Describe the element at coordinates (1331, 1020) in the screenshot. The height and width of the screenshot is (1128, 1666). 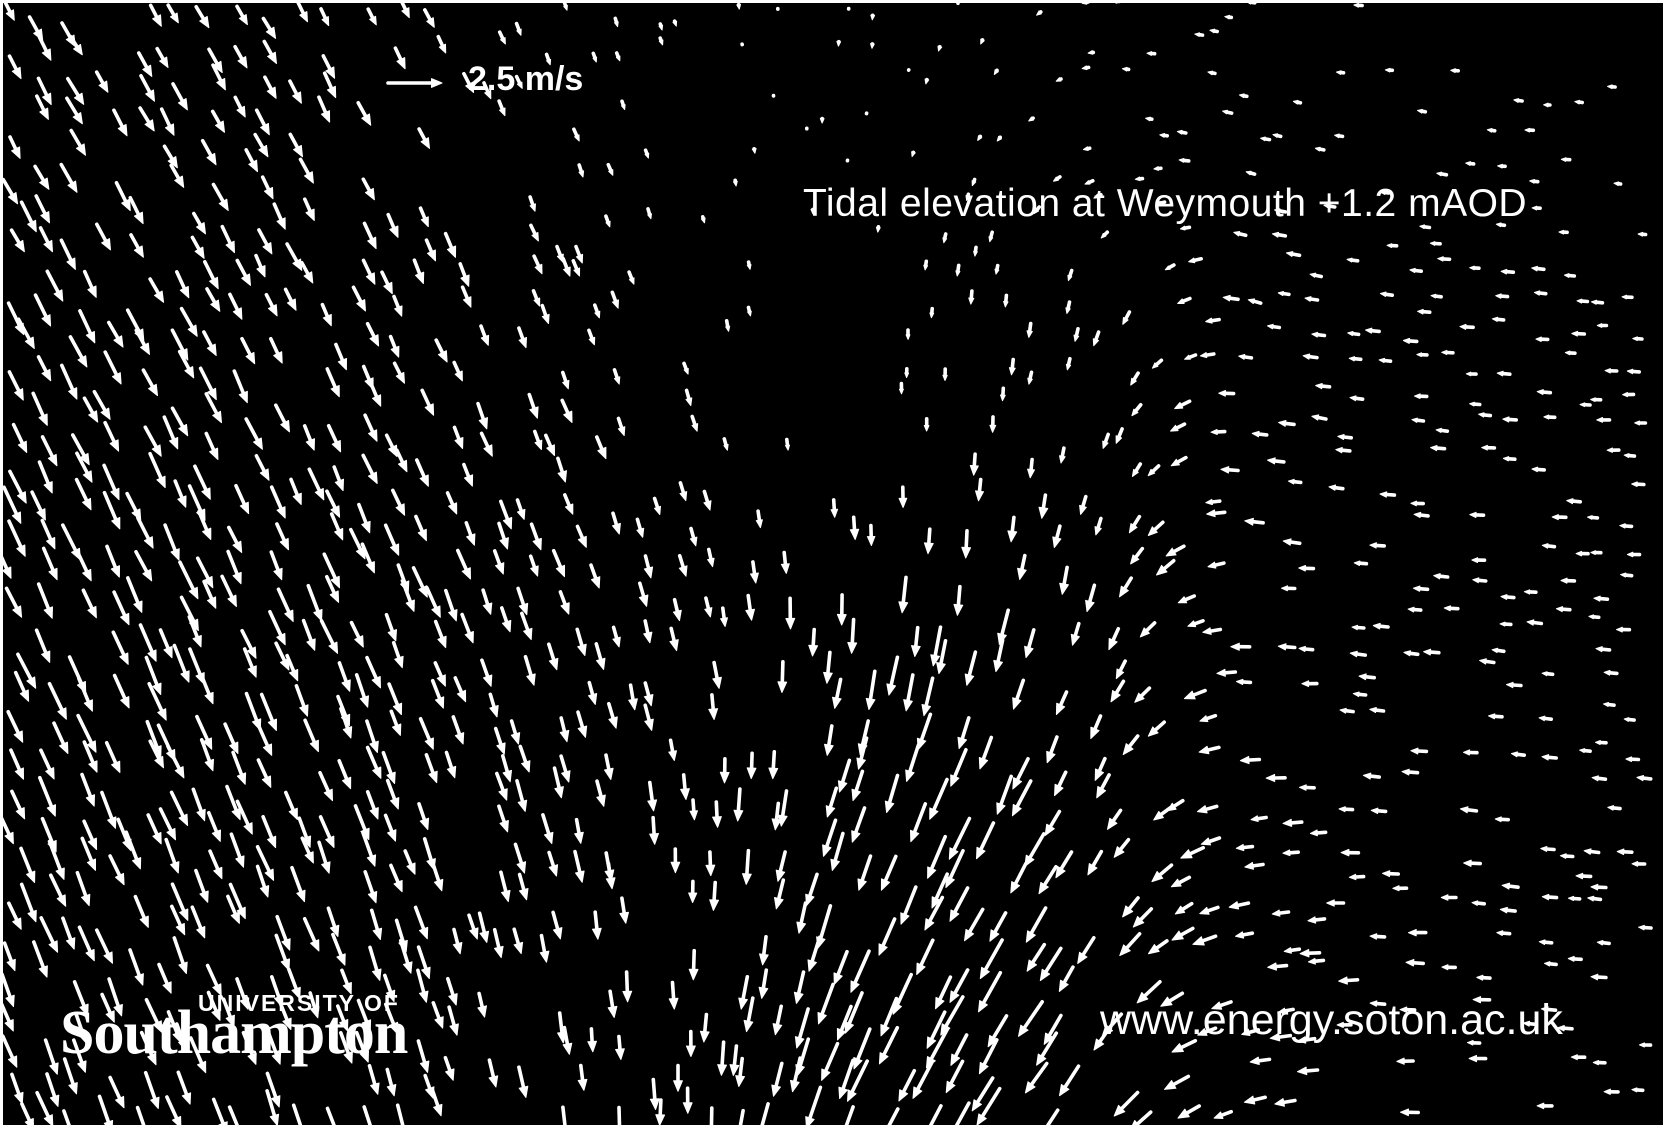
I see `watermark-url: www.energy.soton.ac.uk` at that location.